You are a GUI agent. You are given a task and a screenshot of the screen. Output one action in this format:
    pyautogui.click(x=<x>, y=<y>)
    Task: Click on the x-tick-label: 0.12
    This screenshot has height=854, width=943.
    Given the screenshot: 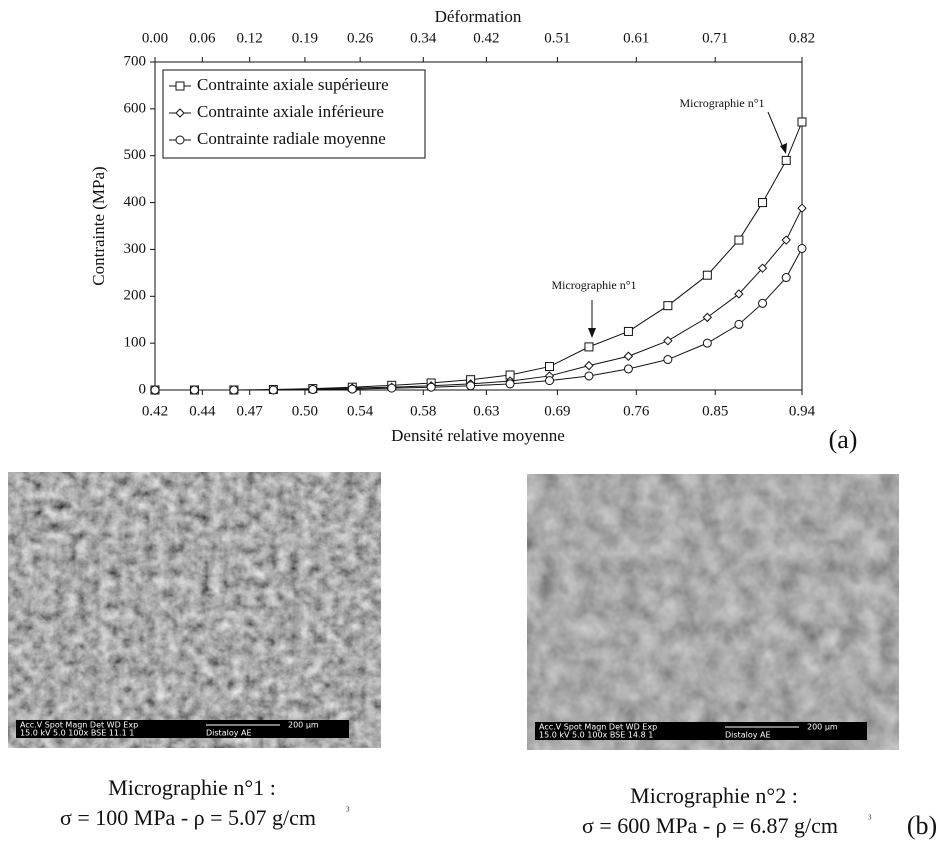 What is the action you would take?
    pyautogui.click(x=250, y=38)
    